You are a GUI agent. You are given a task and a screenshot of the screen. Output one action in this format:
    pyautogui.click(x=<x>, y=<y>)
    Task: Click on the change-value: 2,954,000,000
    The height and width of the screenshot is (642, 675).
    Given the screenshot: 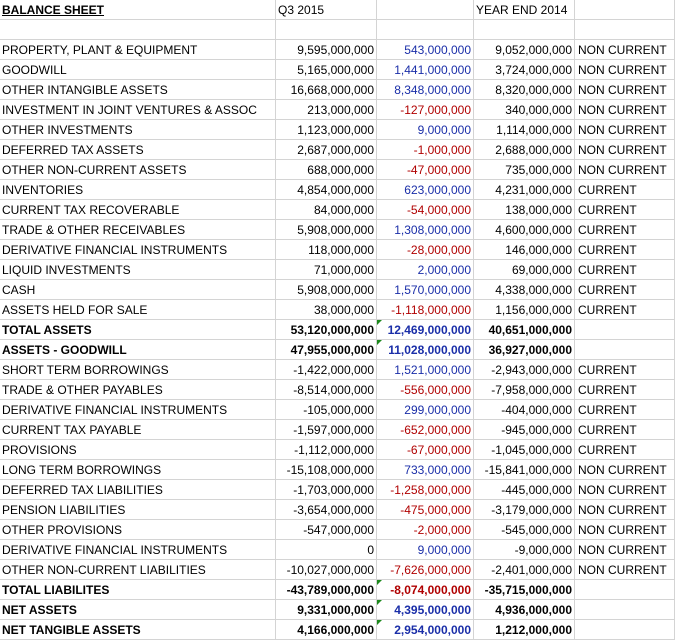 What is the action you would take?
    pyautogui.click(x=425, y=630)
    